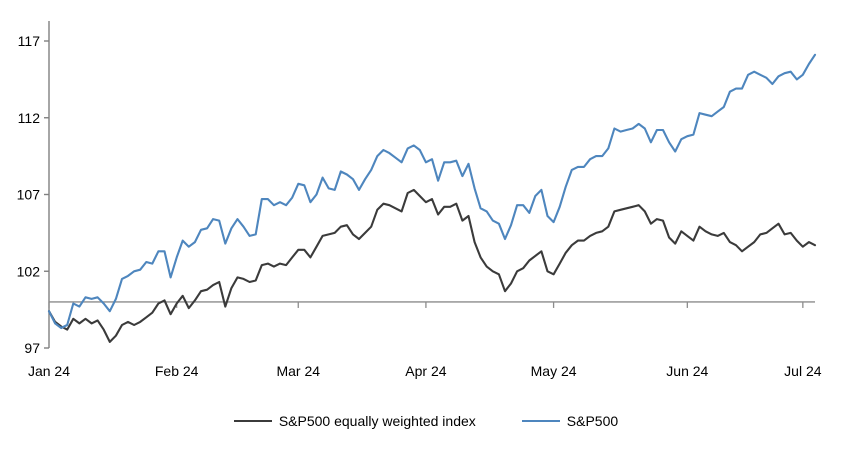  Describe the element at coordinates (49, 371) in the screenshot. I see `x-tick-label: Jan 24` at that location.